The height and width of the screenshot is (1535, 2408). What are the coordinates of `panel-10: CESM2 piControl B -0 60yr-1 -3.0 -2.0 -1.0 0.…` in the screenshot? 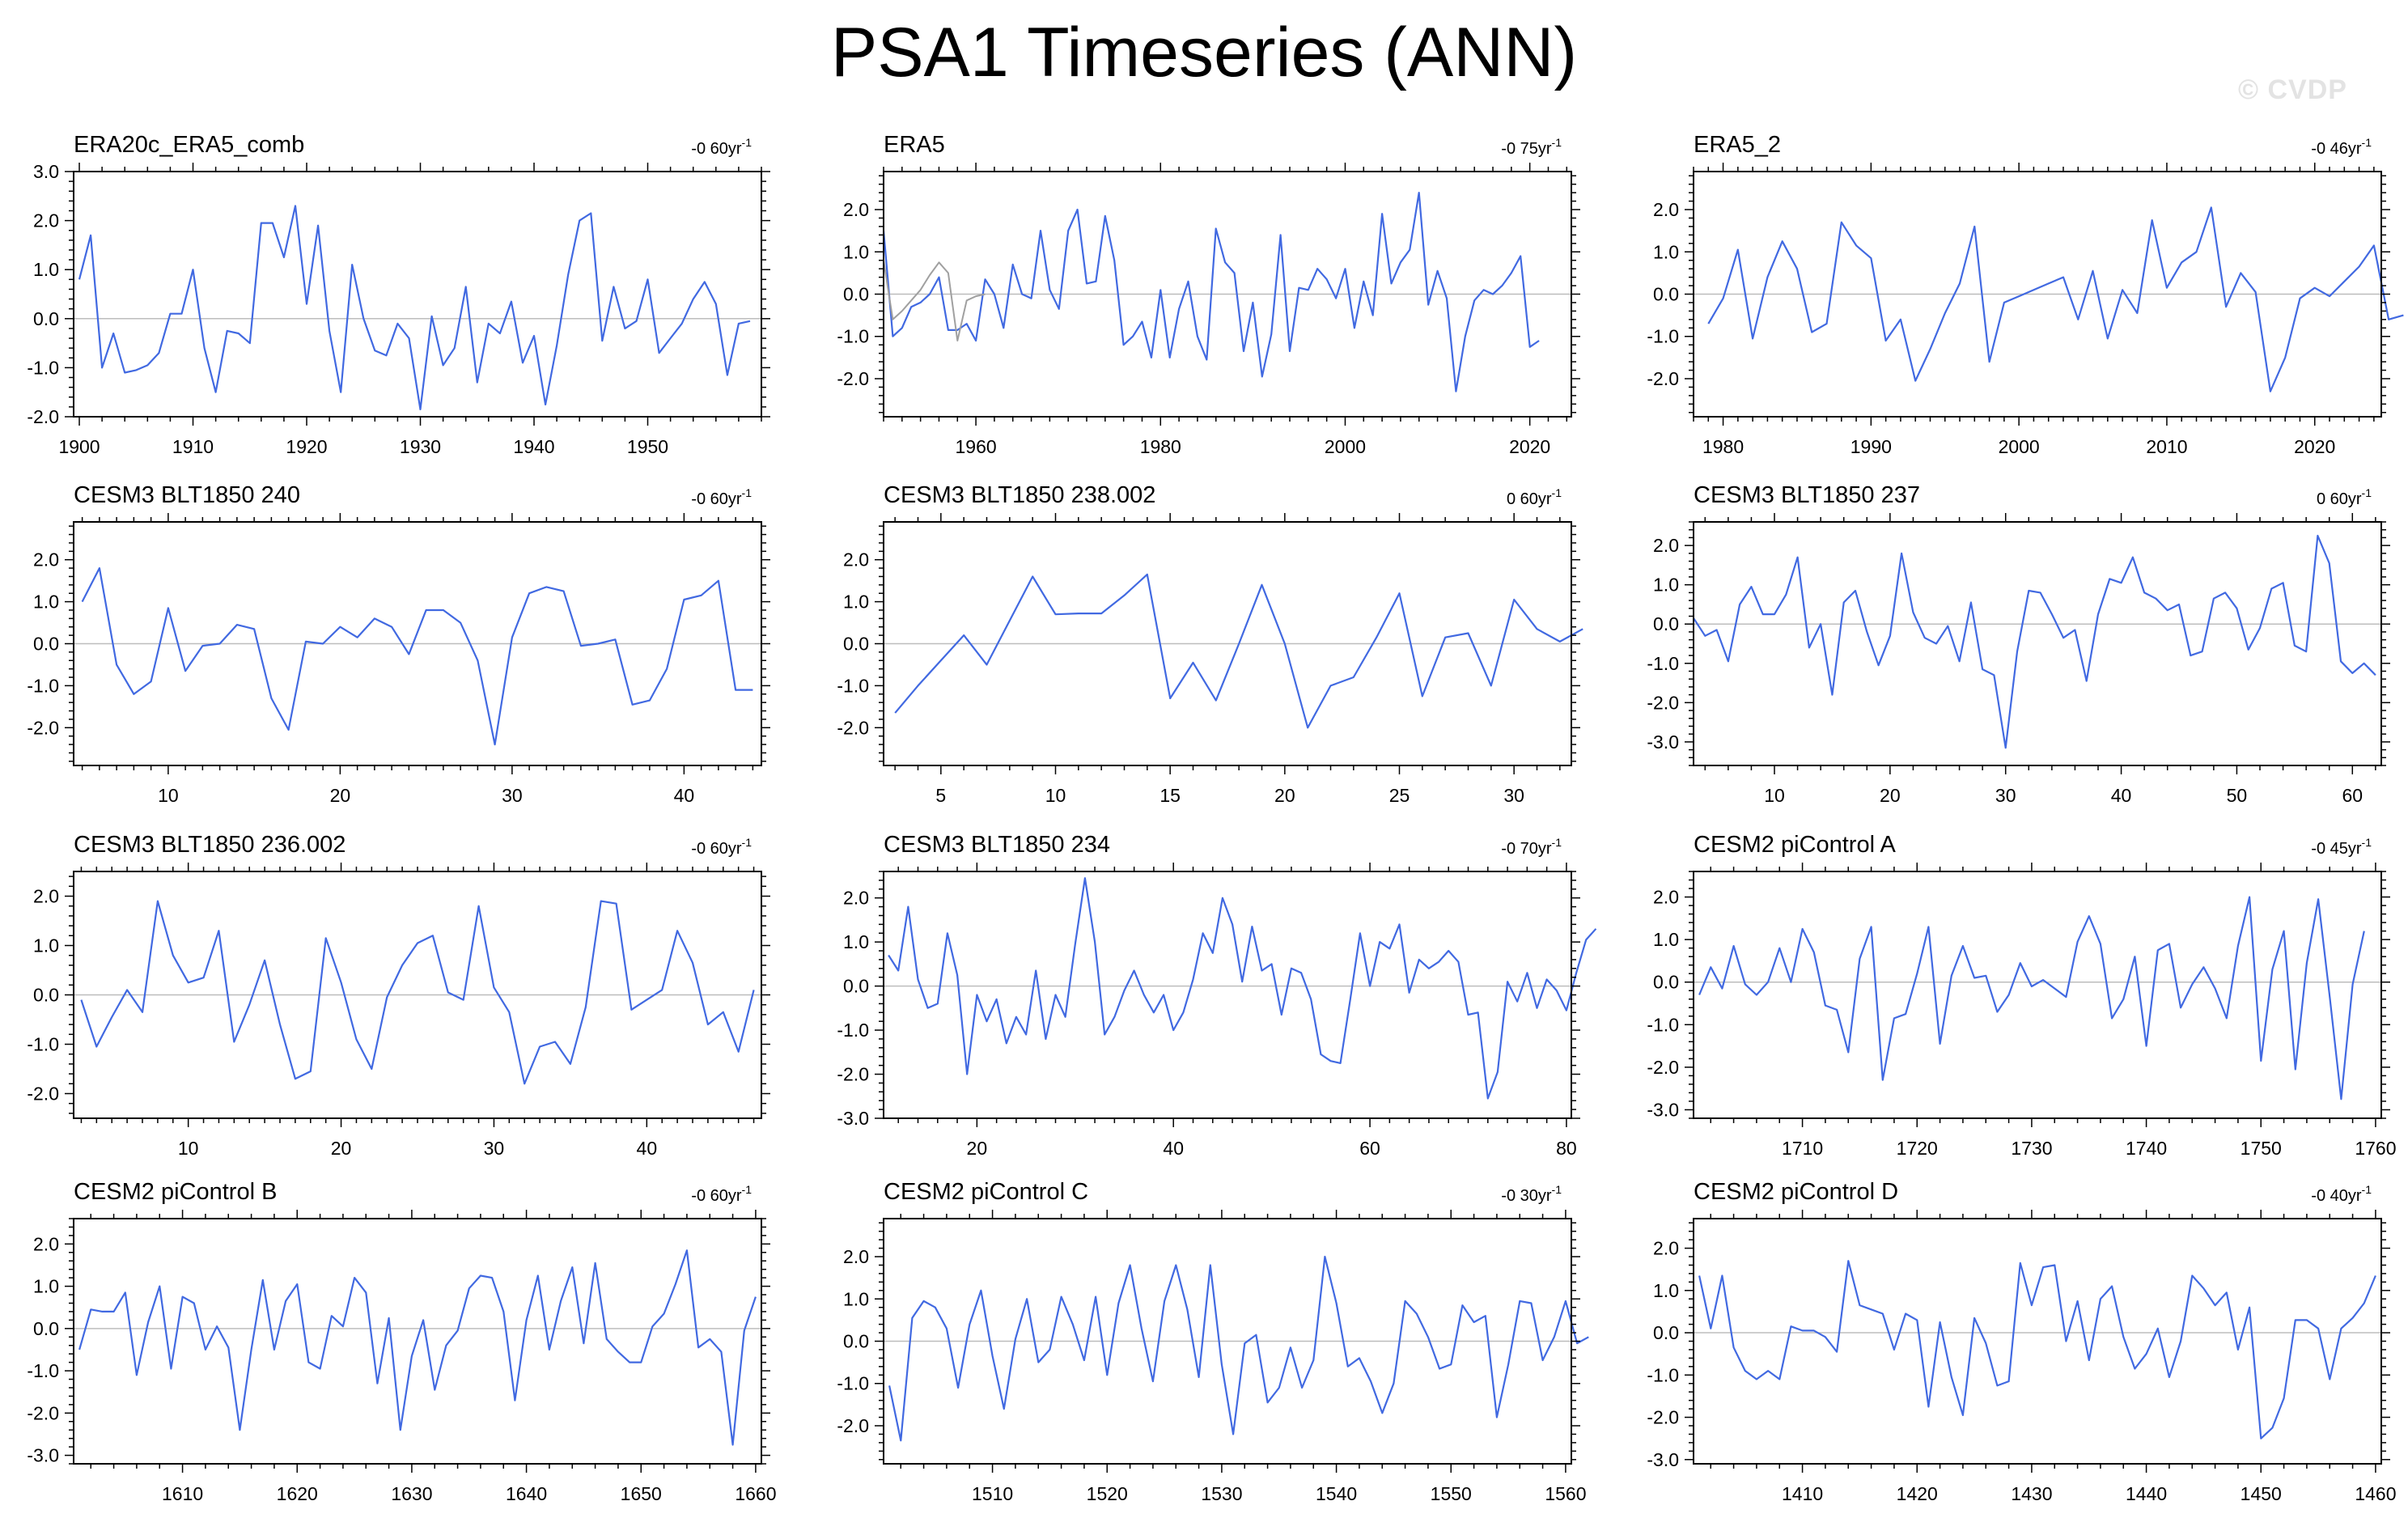 It's located at (401, 1341).